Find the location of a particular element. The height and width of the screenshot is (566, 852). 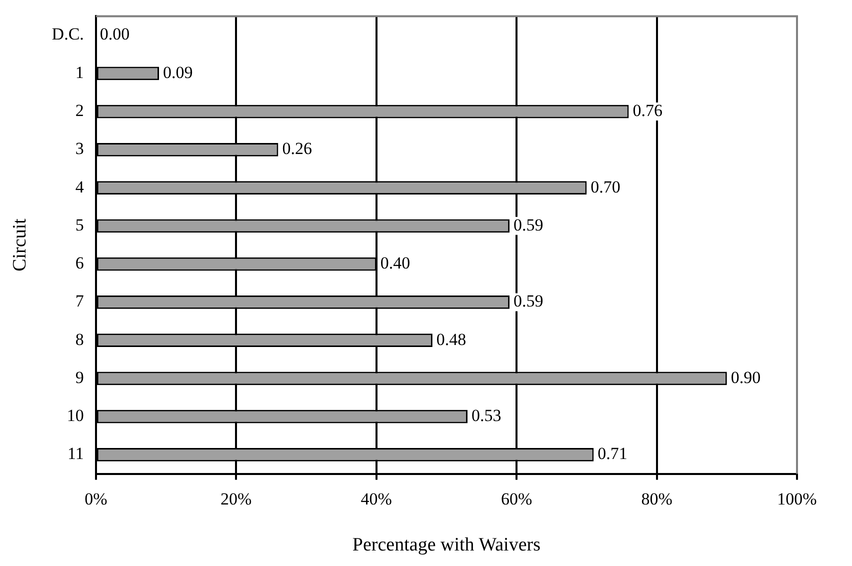

data-label: 0.26 is located at coordinates (297, 148).